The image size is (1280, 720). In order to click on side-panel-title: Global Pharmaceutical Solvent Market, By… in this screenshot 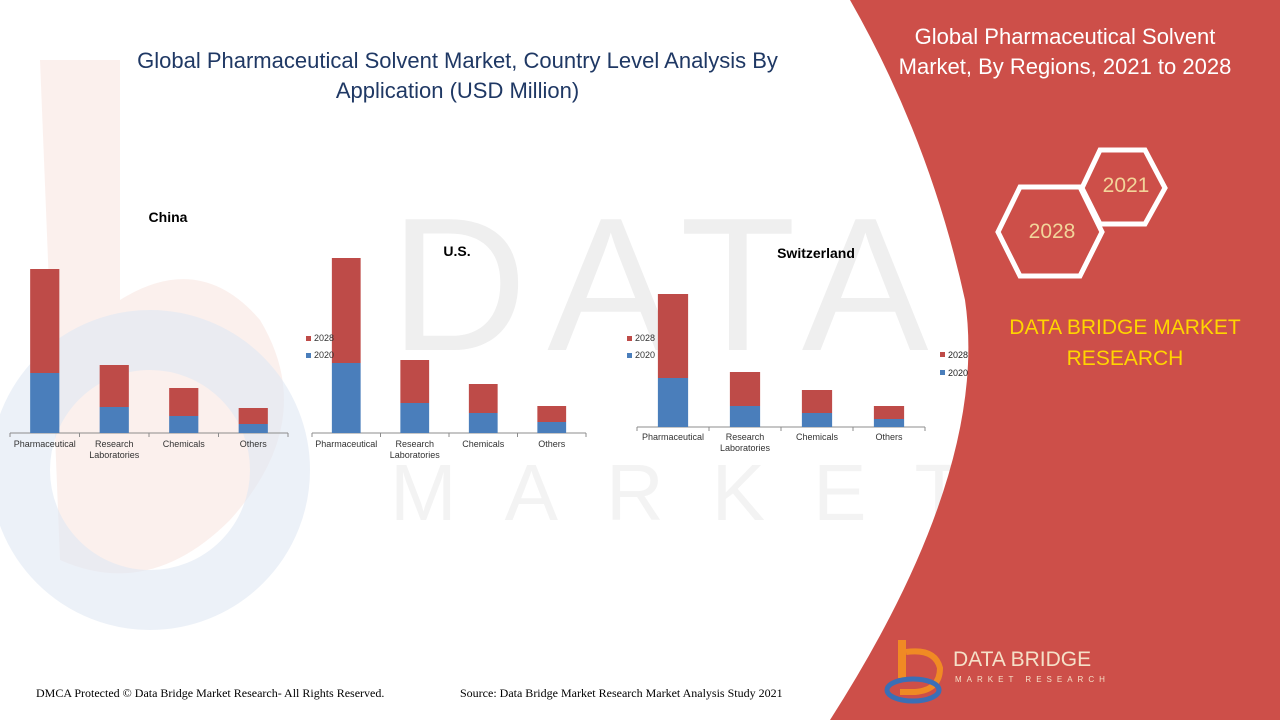, I will do `click(1065, 51)`.